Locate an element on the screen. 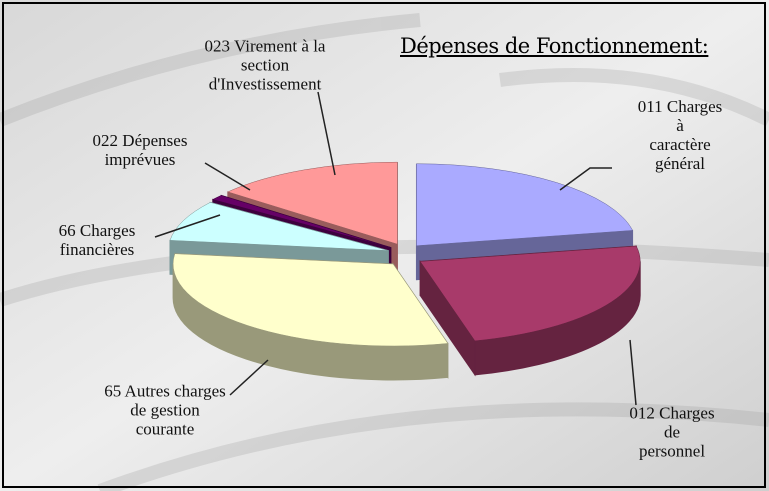  slice-label: 022 Dépenses imprévues is located at coordinates (140, 150).